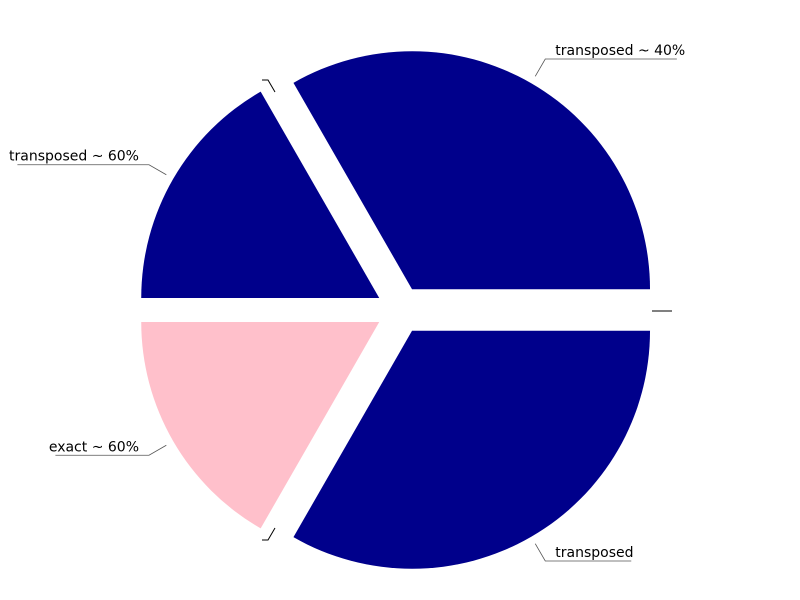 This screenshot has width=800, height=600. Describe the element at coordinates (594, 553) in the screenshot. I see `slice-label: transposed` at that location.